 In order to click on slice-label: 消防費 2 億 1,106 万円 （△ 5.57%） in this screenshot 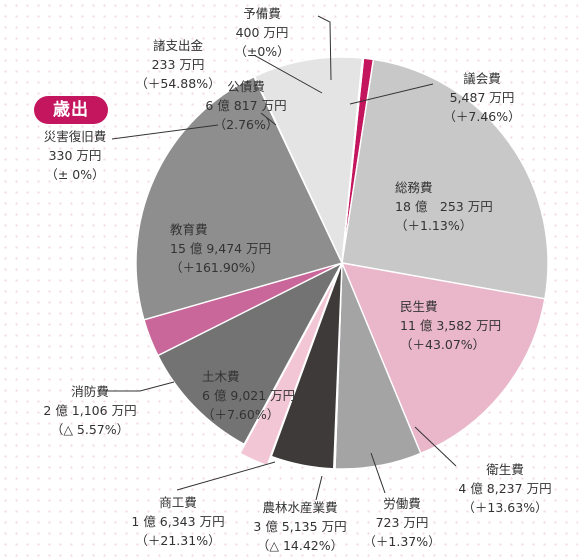, I will do `click(89, 410)`.